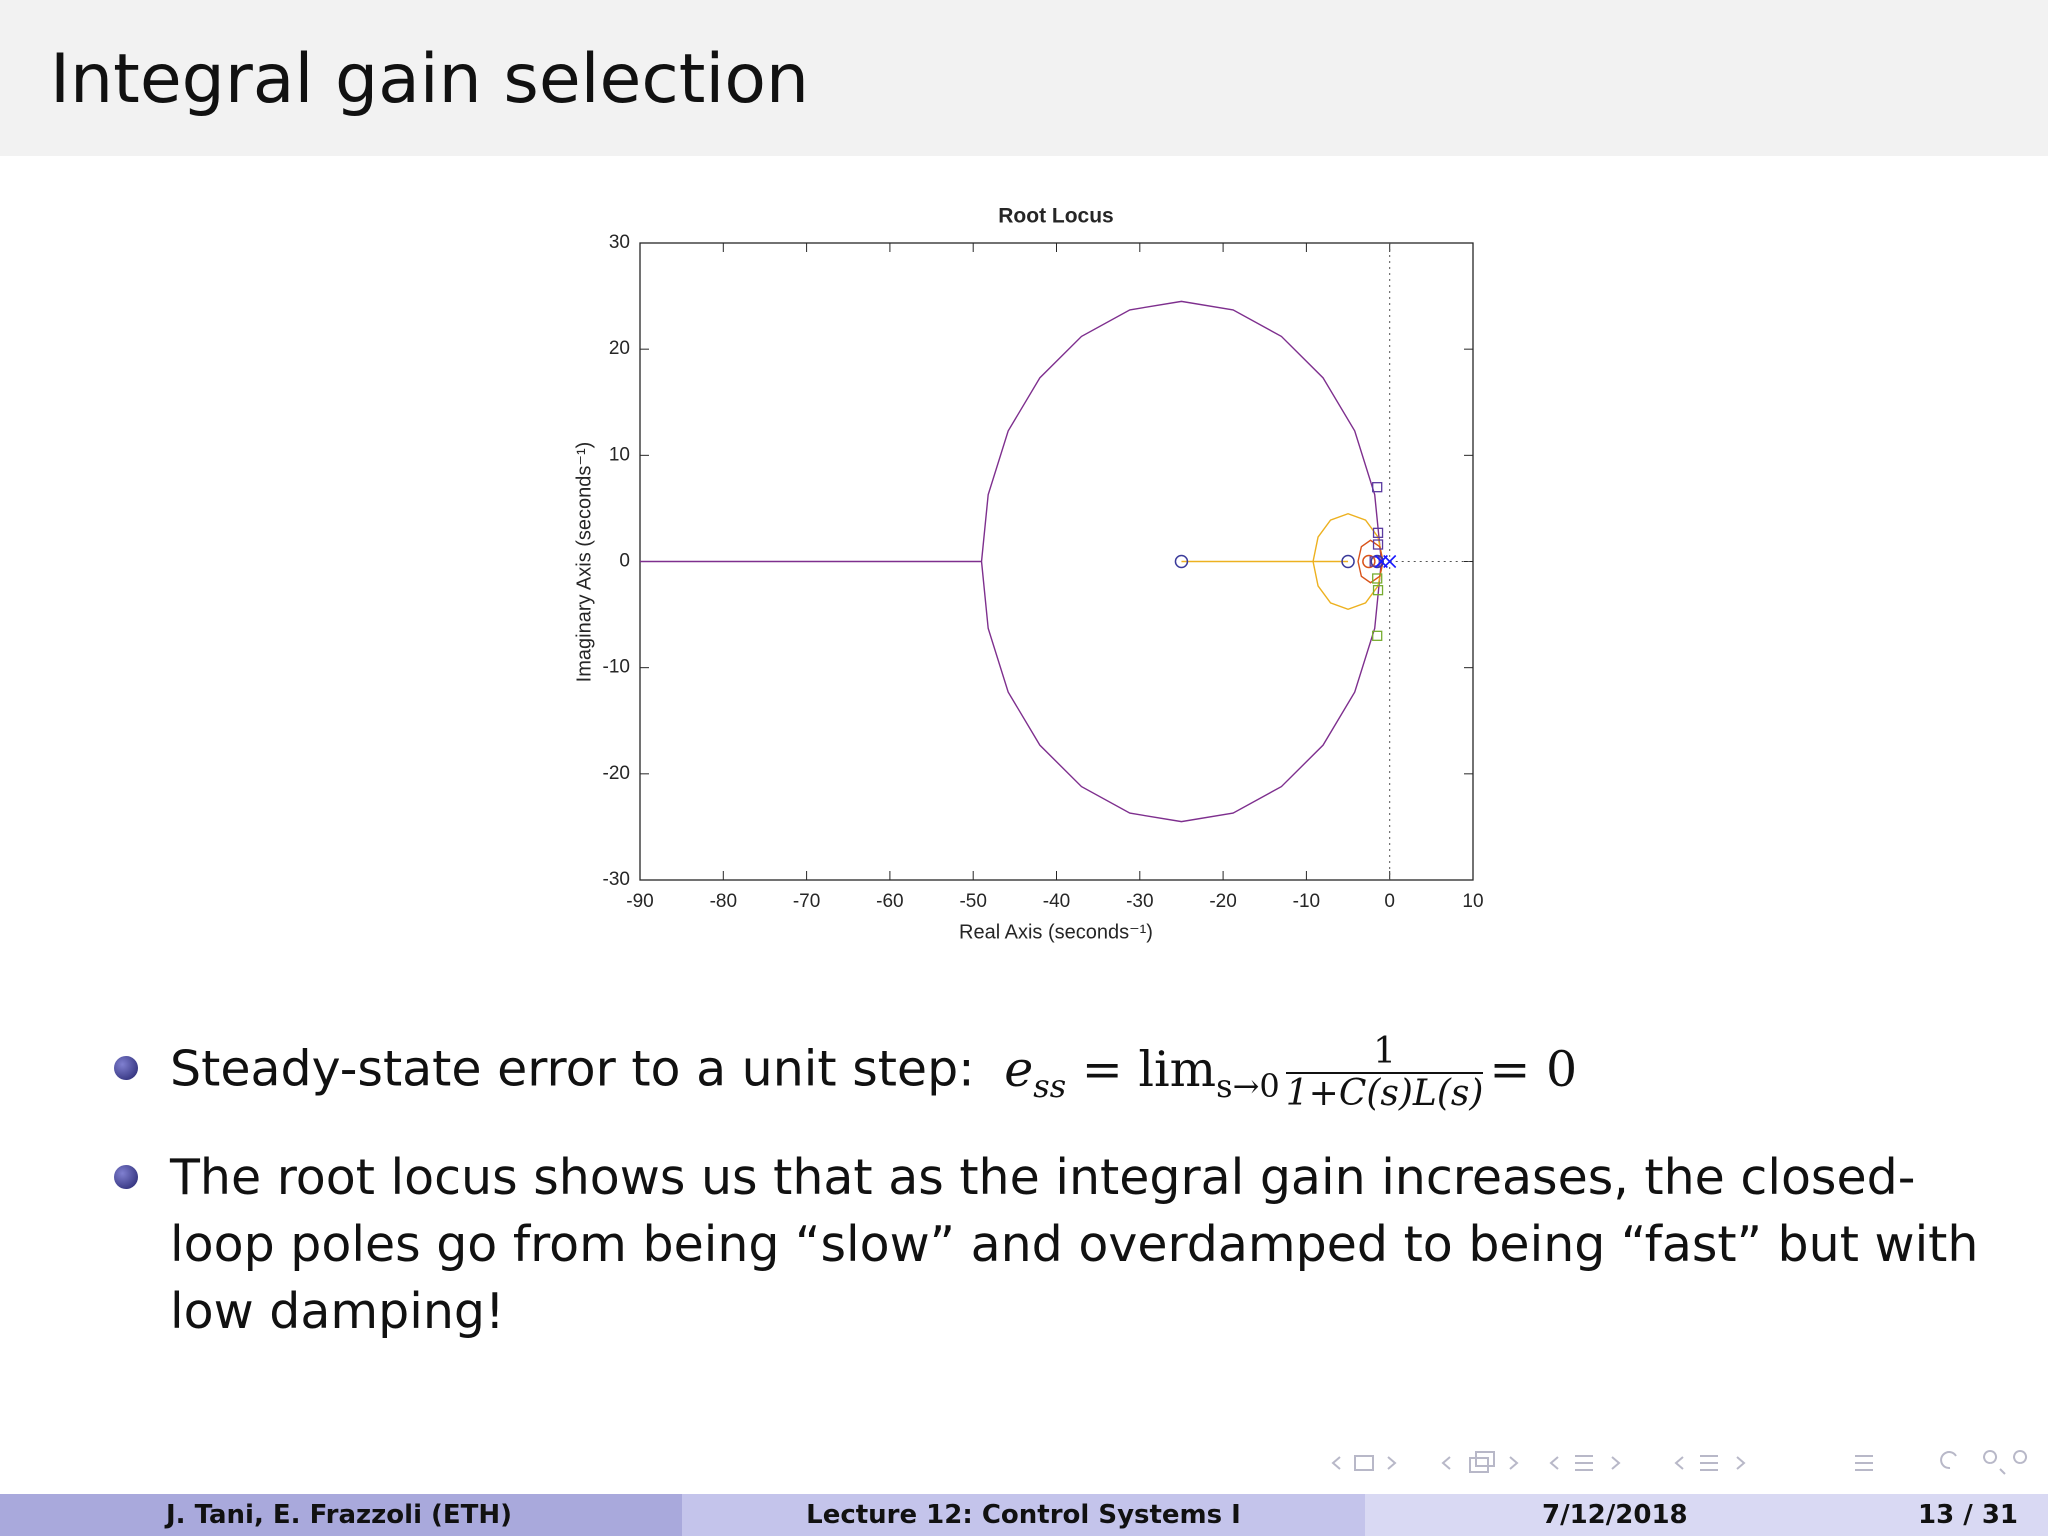  Describe the element at coordinates (1222, 901) in the screenshot. I see `x-tick-label: -20` at that location.